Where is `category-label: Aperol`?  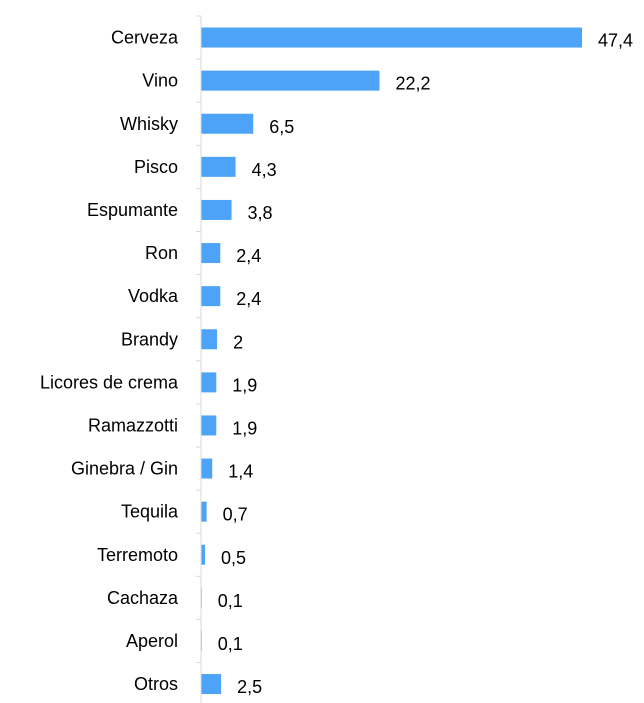
category-label: Aperol is located at coordinates (152, 641).